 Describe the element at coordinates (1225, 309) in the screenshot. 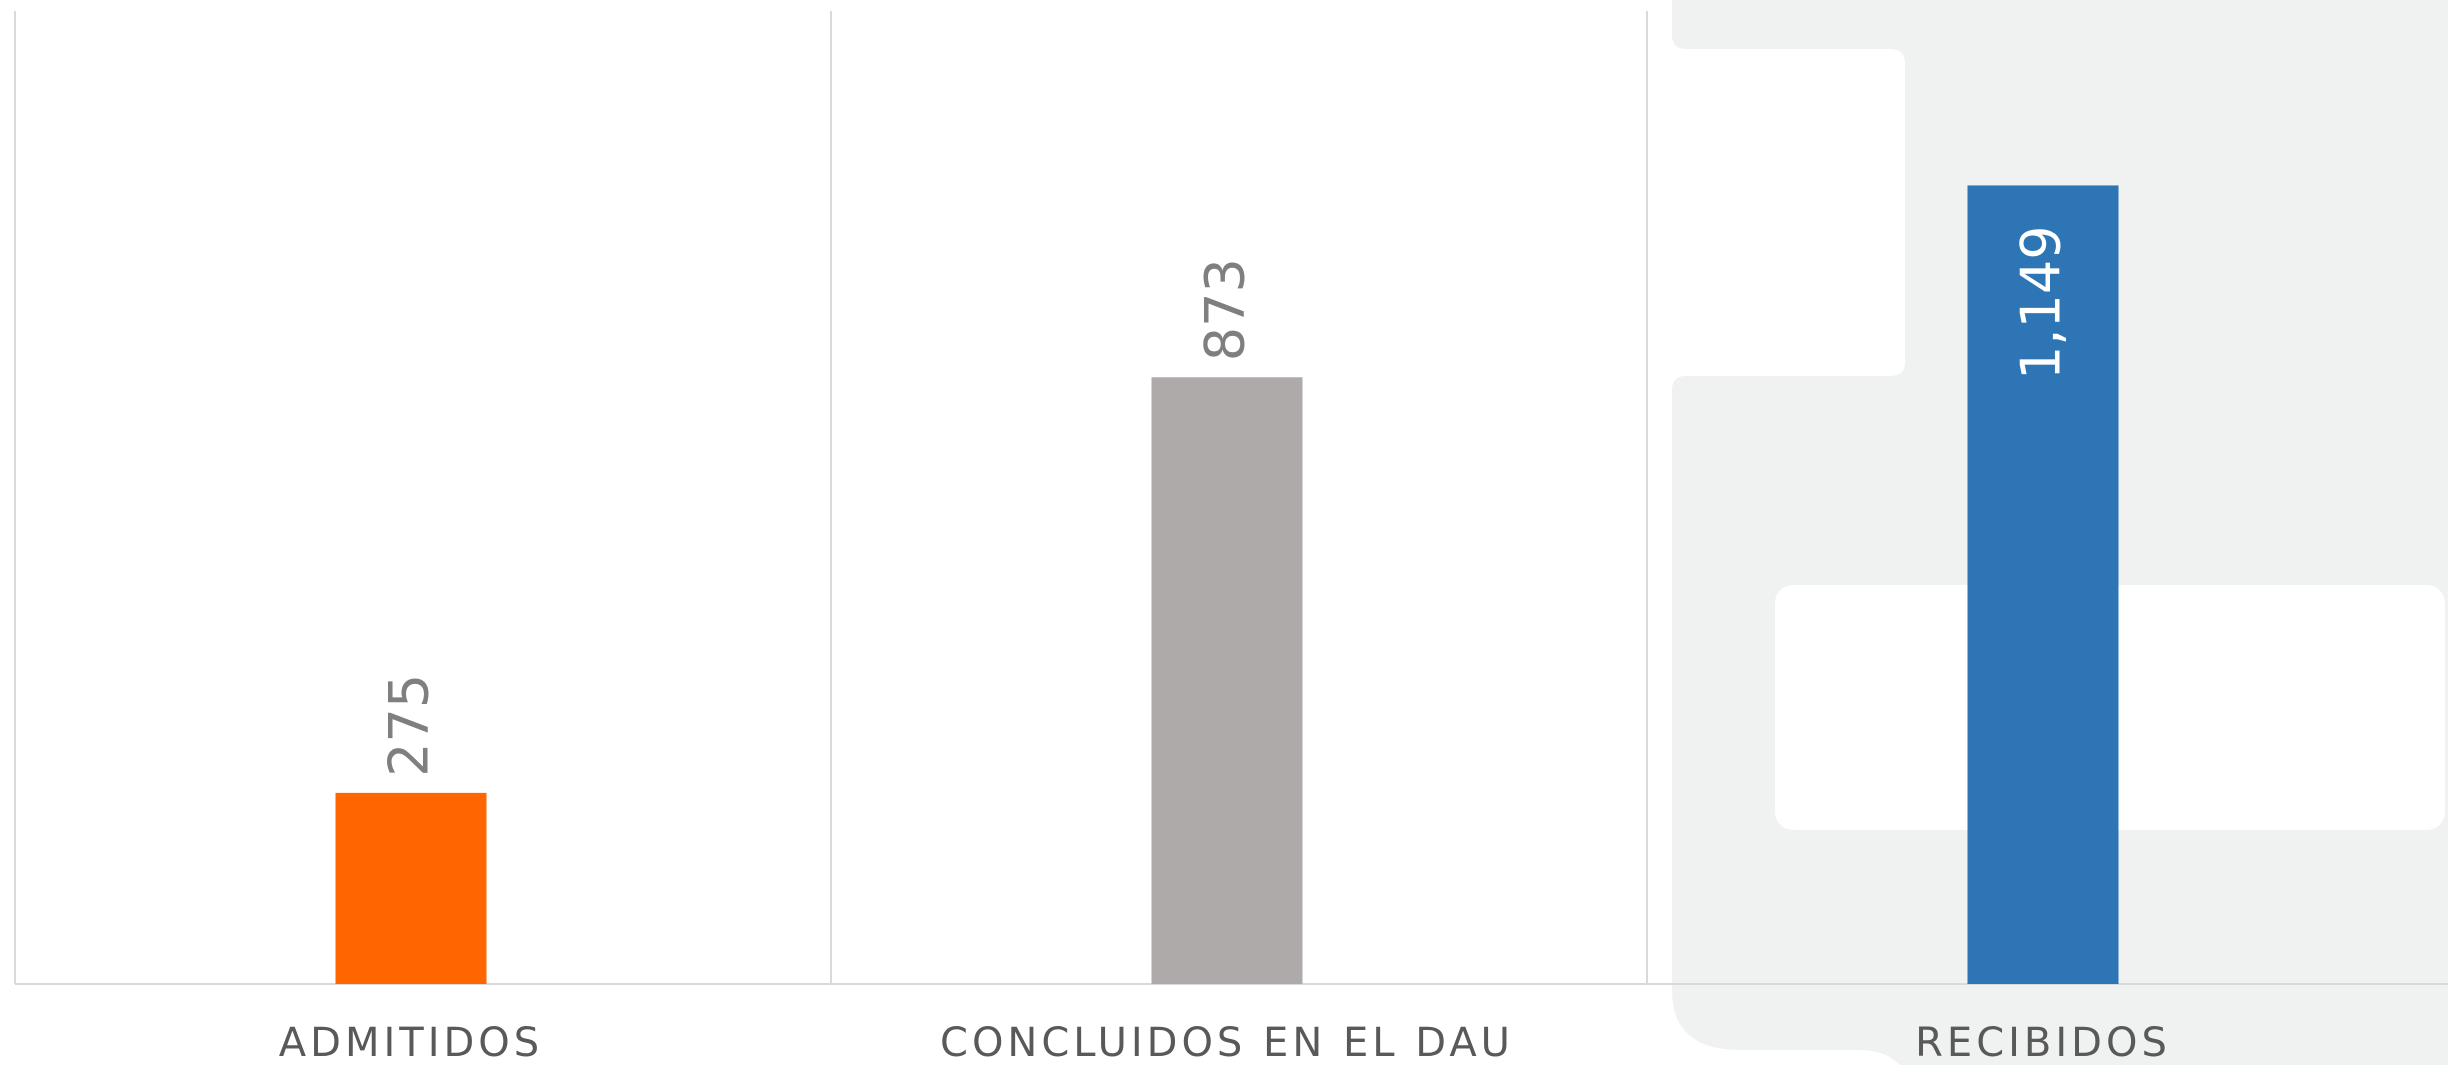

I see `value-label: 873` at that location.